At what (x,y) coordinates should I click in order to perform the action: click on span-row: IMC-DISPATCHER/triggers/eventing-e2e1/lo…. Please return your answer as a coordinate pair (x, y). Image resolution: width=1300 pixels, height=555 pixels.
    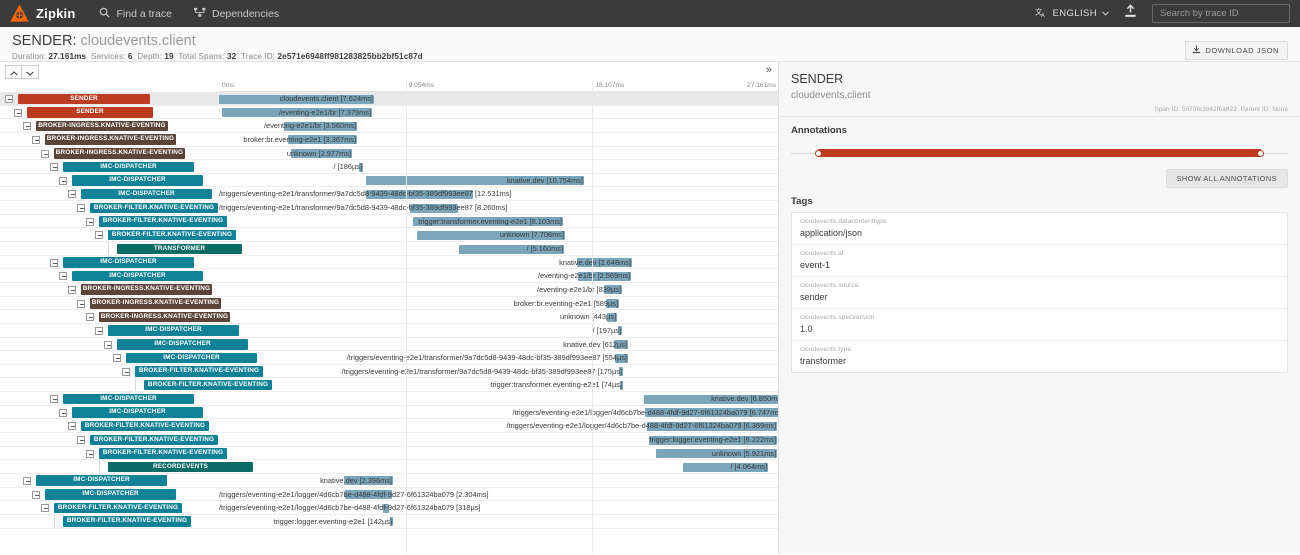
    Looking at the image, I should click on (389, 495).